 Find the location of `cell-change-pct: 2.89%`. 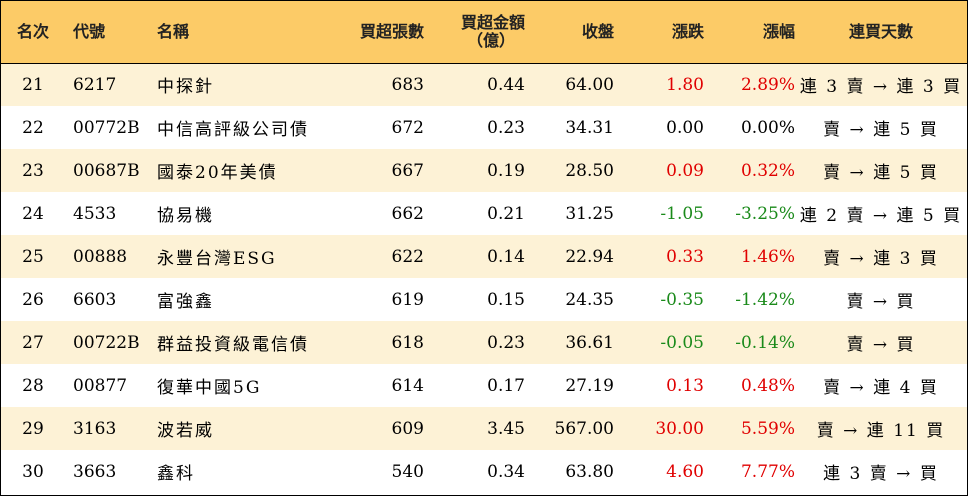

cell-change-pct: 2.89% is located at coordinates (767, 84).